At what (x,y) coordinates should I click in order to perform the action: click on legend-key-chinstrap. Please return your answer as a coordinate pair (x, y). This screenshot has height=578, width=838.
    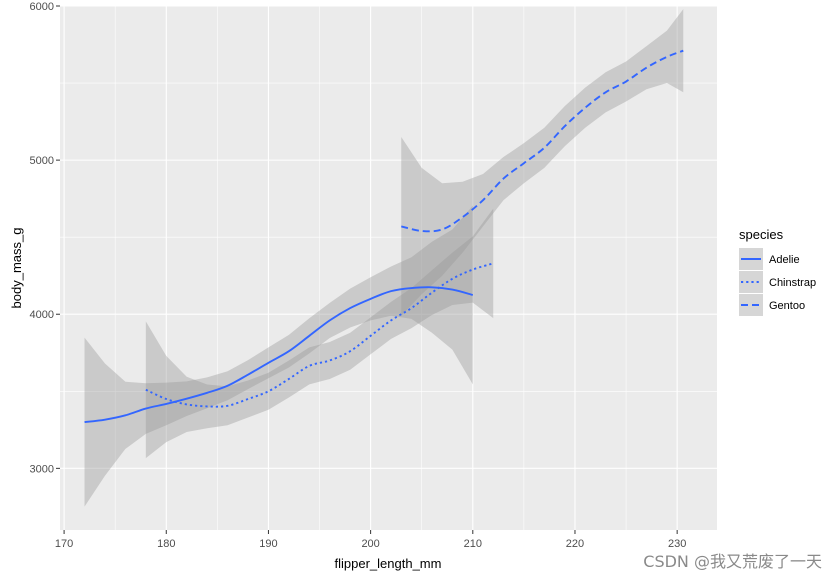
    Looking at the image, I should click on (751, 282).